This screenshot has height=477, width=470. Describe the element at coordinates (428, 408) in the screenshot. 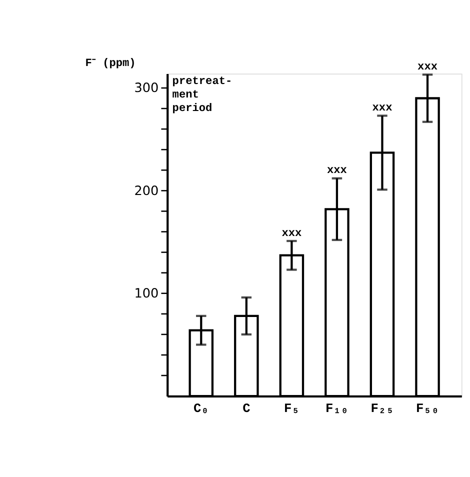

I see `x-tick-label: F₅₀` at that location.